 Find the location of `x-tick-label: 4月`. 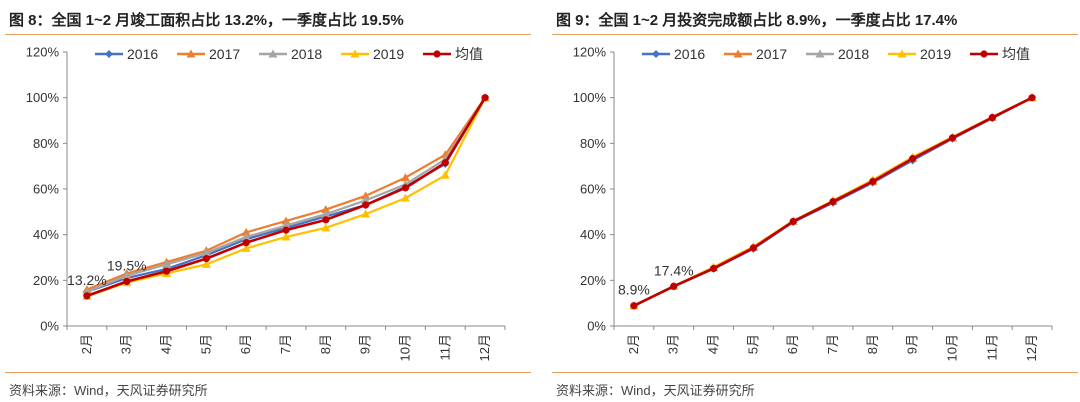

x-tick-label: 4月 is located at coordinates (166, 344).